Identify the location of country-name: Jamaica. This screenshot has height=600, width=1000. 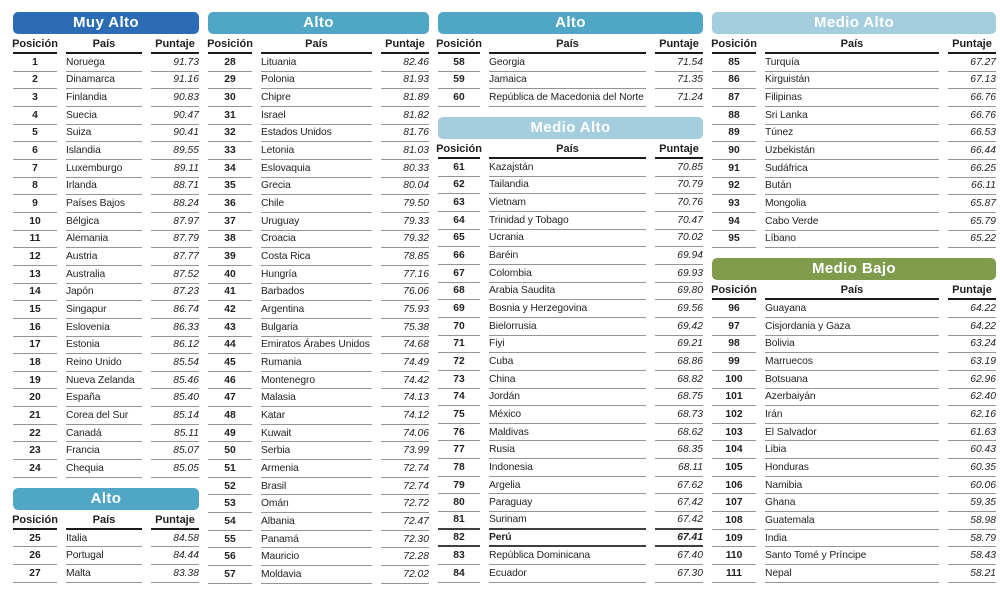
(567, 81).